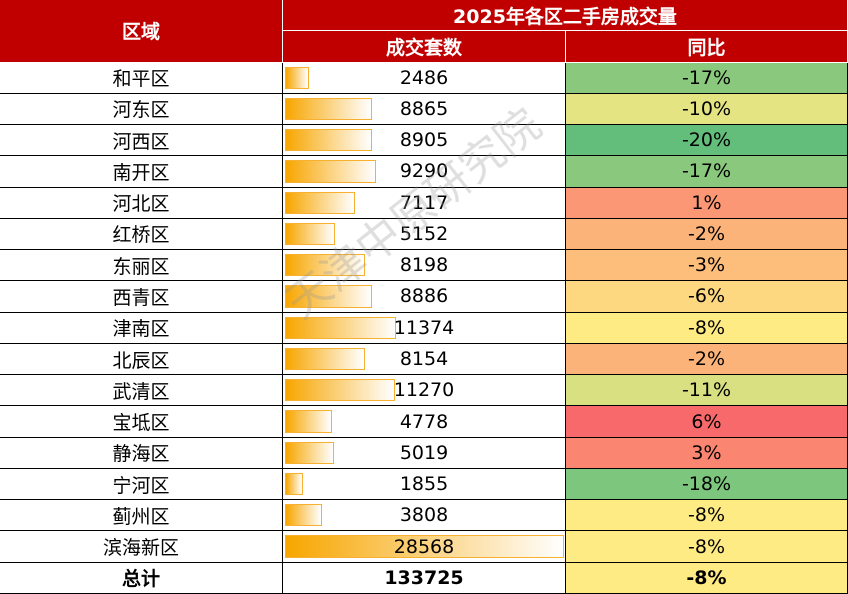  What do you see at coordinates (141, 297) in the screenshot?
I see `district: 西青区` at bounding box center [141, 297].